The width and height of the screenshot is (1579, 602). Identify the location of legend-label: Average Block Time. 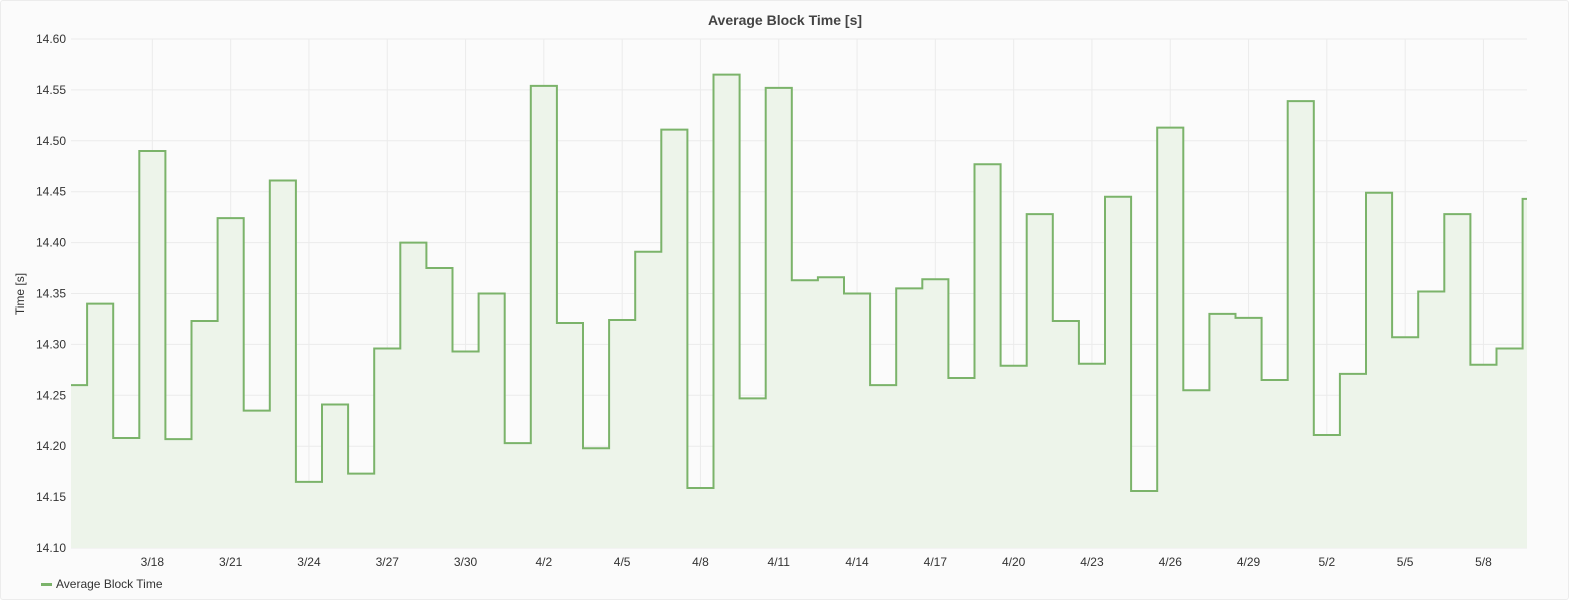
(109, 584).